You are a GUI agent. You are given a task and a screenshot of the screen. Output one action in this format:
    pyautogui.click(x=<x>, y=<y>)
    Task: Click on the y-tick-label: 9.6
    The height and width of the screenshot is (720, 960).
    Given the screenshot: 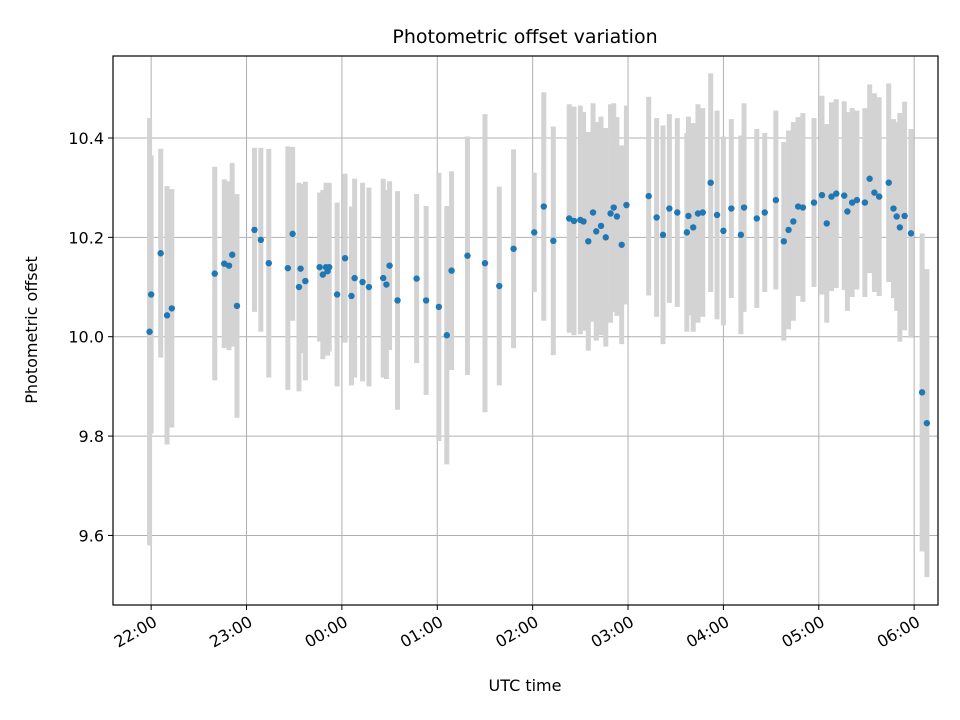 What is the action you would take?
    pyautogui.click(x=91, y=535)
    